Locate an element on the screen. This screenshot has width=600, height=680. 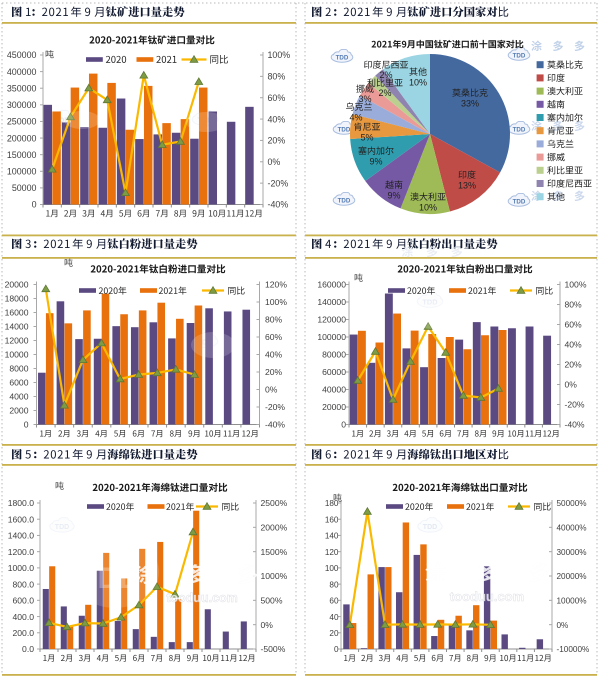
svg-text: 14000 is located at coordinates (17, 327).